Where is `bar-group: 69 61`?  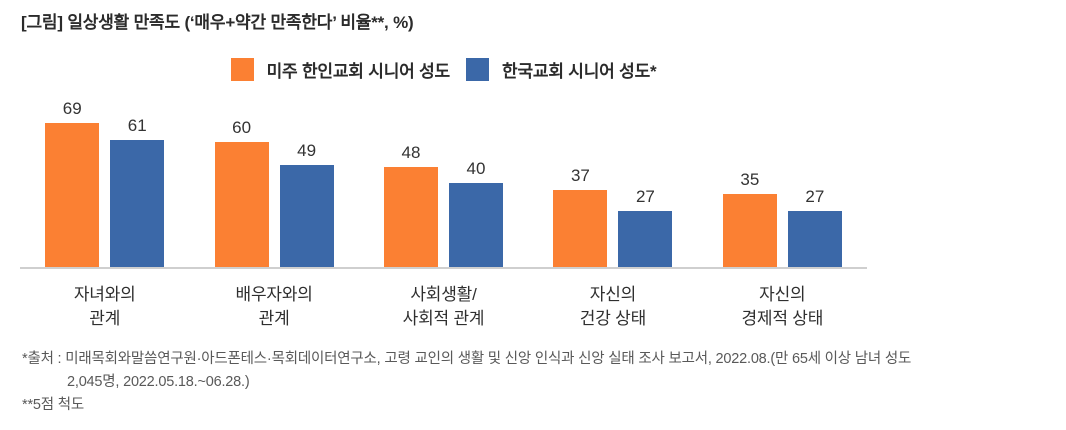
bar-group: 69 61 is located at coordinates (104, 183).